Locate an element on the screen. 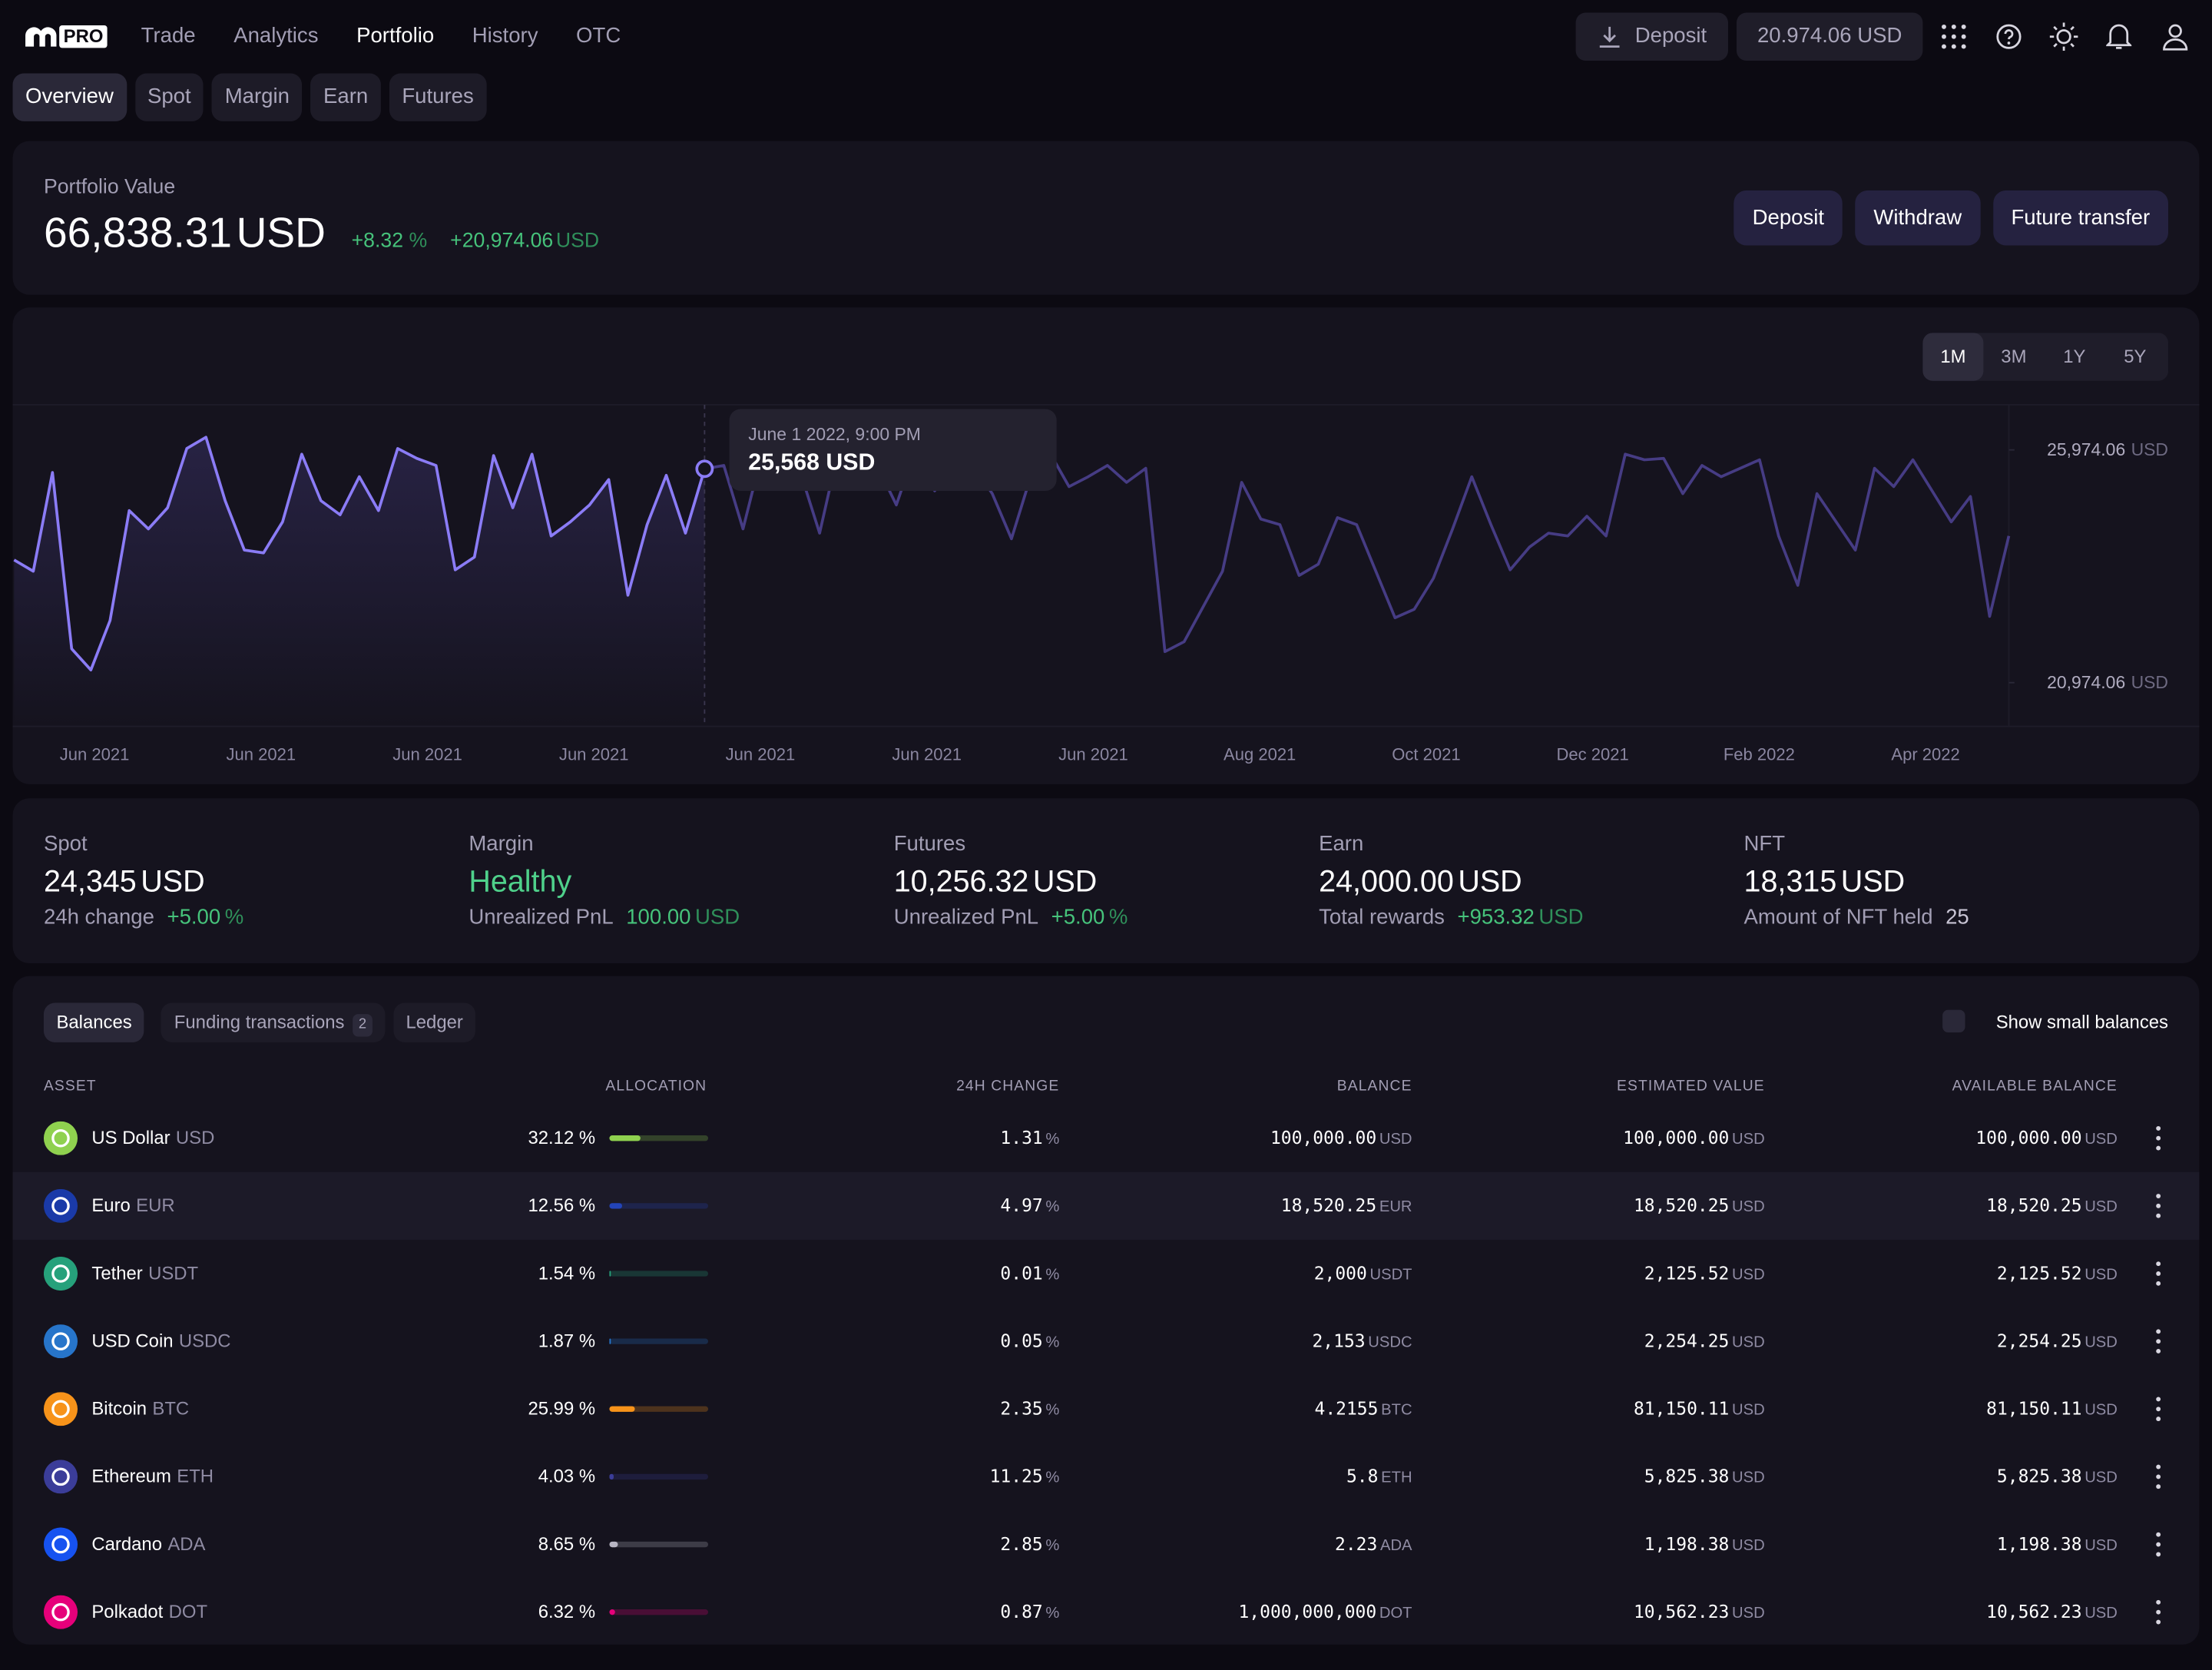  summary-sub-value: 25 is located at coordinates (1957, 917).